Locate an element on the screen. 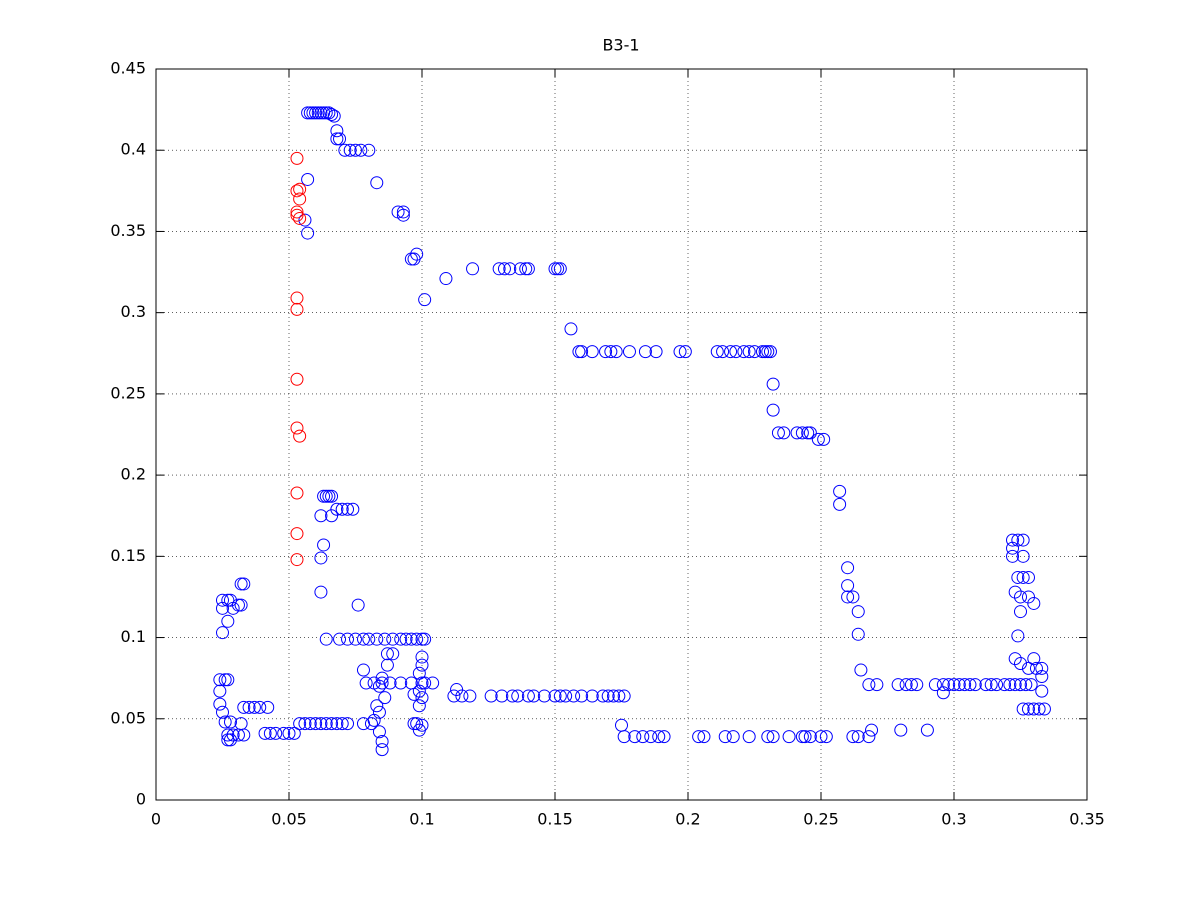 This screenshot has width=1201, height=900. y-tick-label: 0.35 is located at coordinates (128, 230).